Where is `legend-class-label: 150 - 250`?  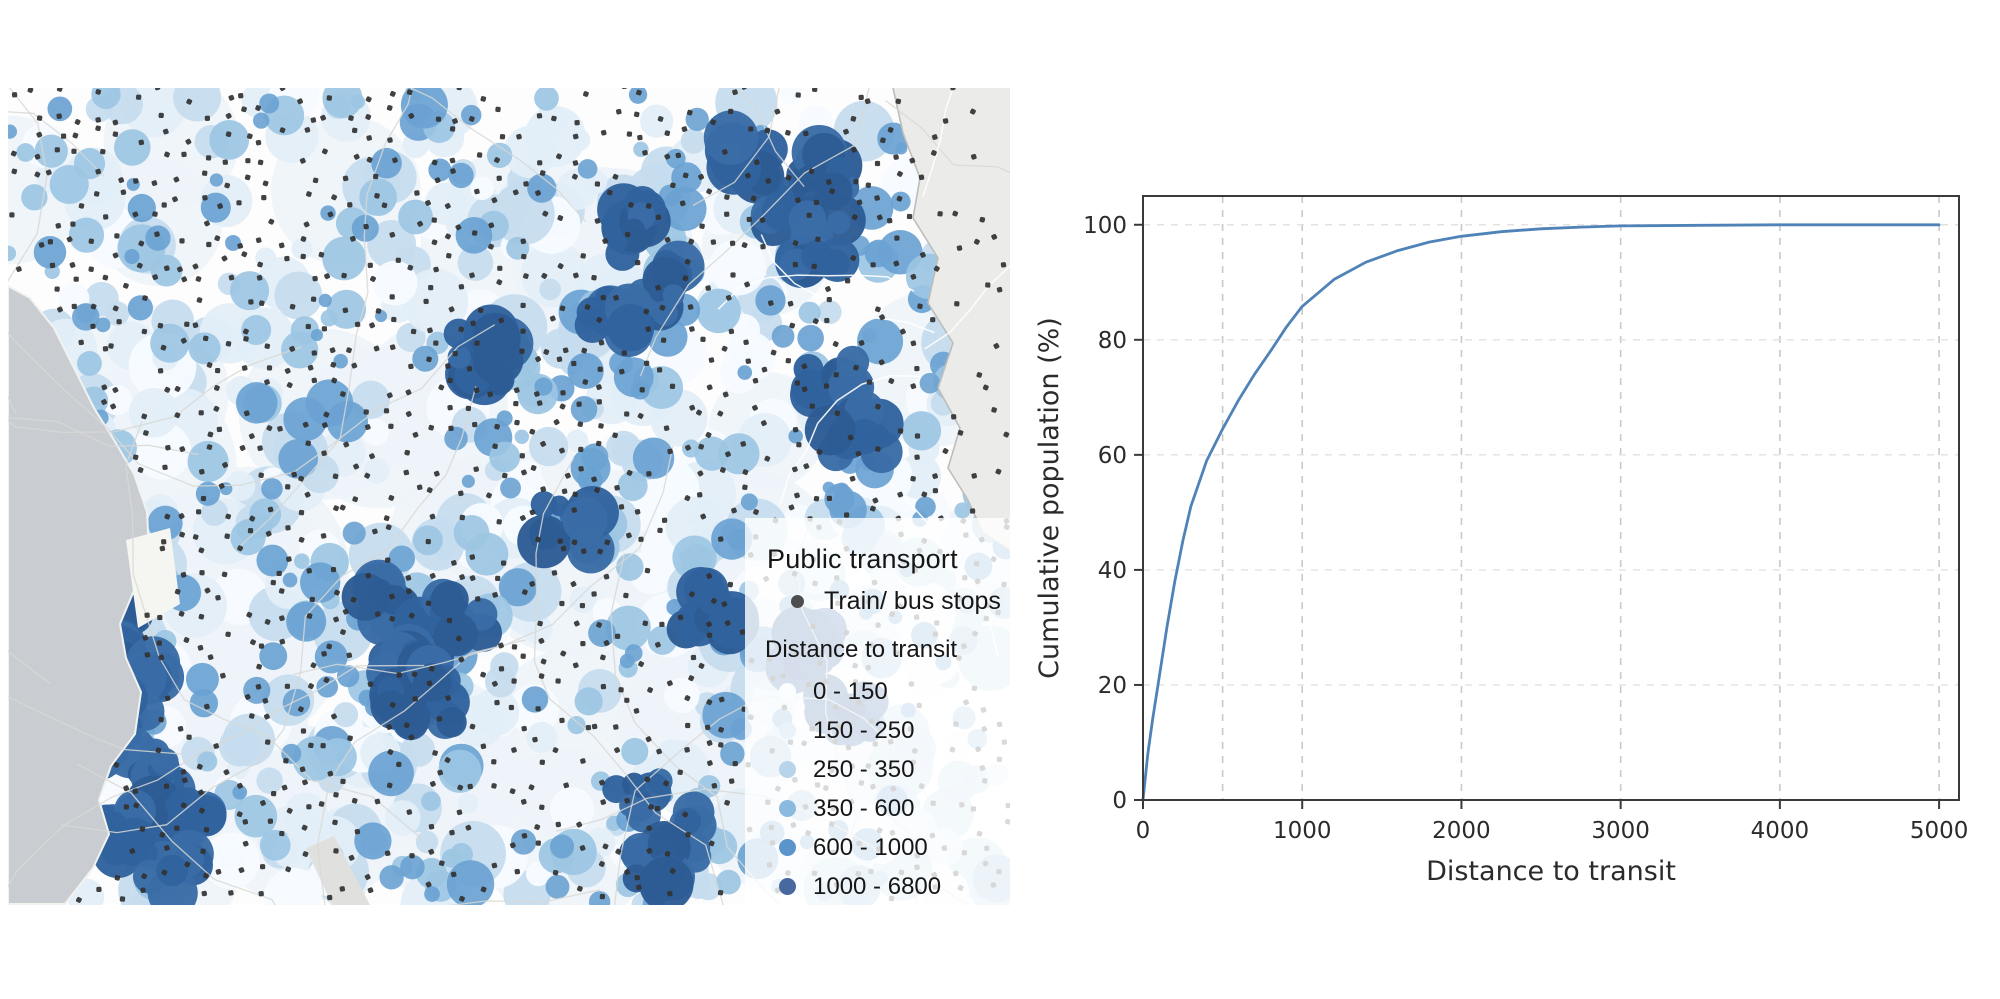 legend-class-label: 150 - 250 is located at coordinates (864, 730).